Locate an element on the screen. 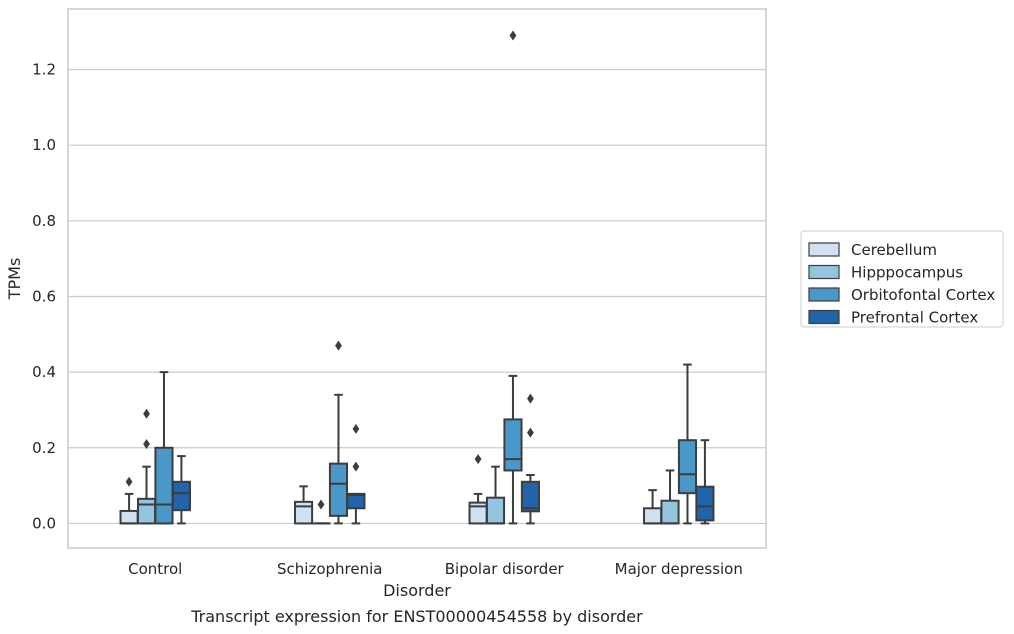 This screenshot has width=1014, height=634. y-tick-label: 0.6 is located at coordinates (44, 296).